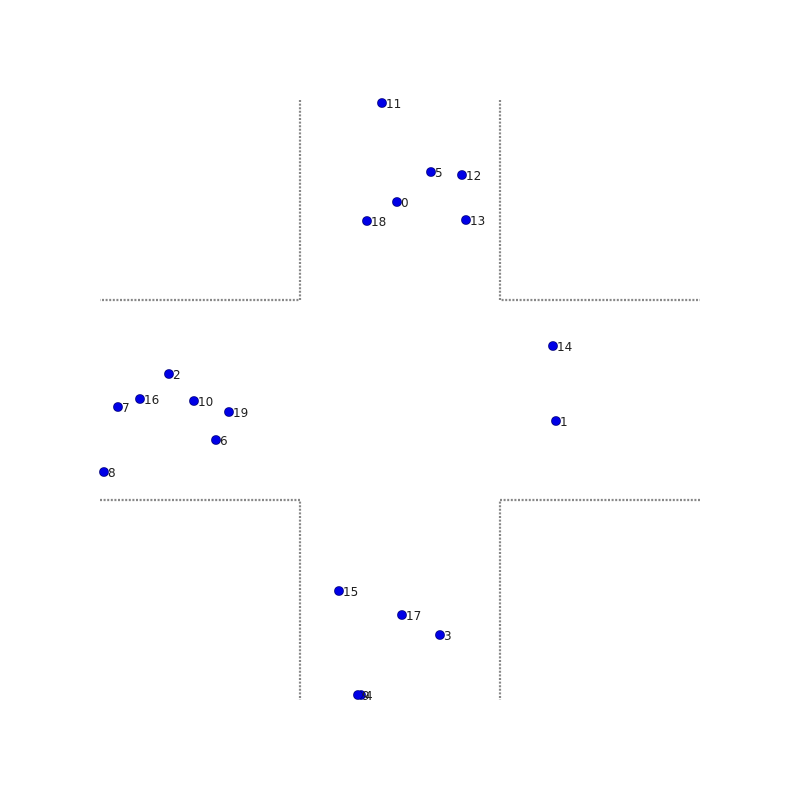  I want to click on agent-19: 19, so click(236, 413).